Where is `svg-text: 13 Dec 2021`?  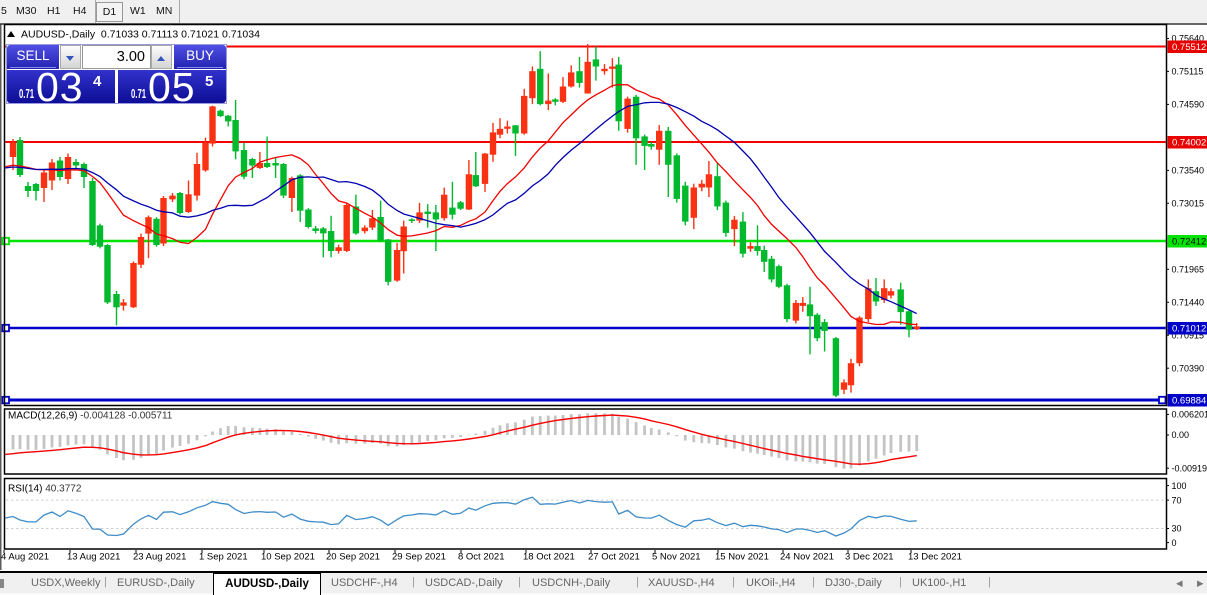
svg-text: 13 Dec 2021 is located at coordinates (935, 557).